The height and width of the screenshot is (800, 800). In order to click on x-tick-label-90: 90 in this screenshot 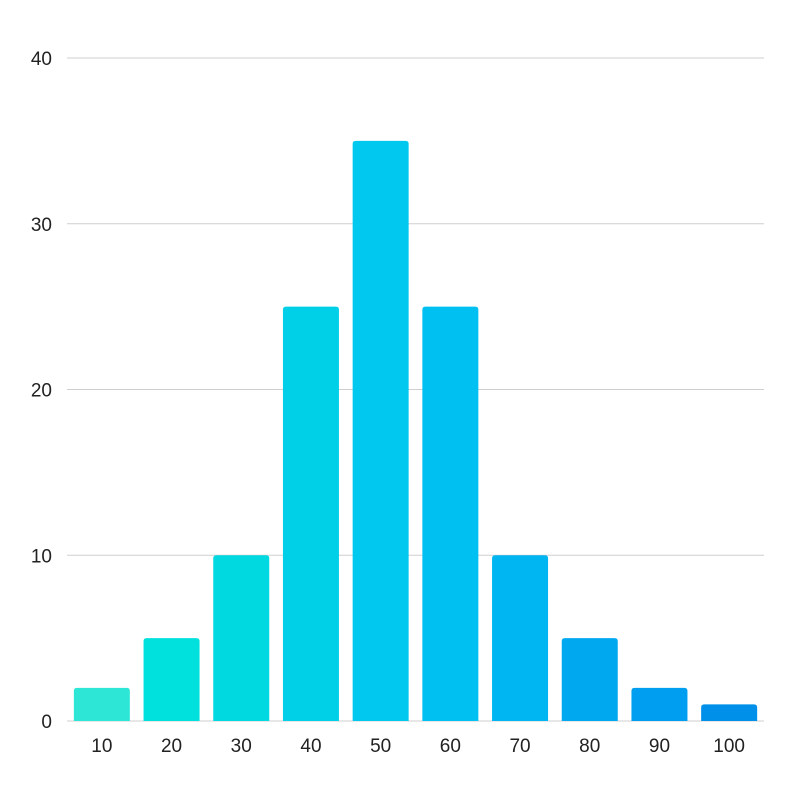, I will do `click(659, 746)`.